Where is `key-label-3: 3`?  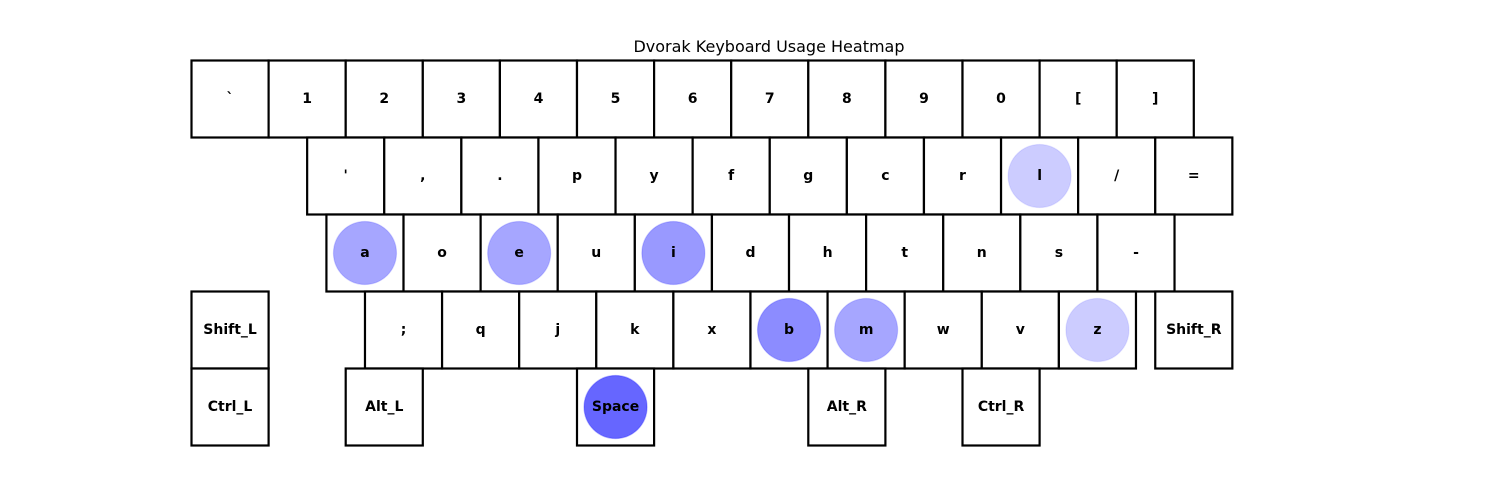 key-label-3: 3 is located at coordinates (461, 99).